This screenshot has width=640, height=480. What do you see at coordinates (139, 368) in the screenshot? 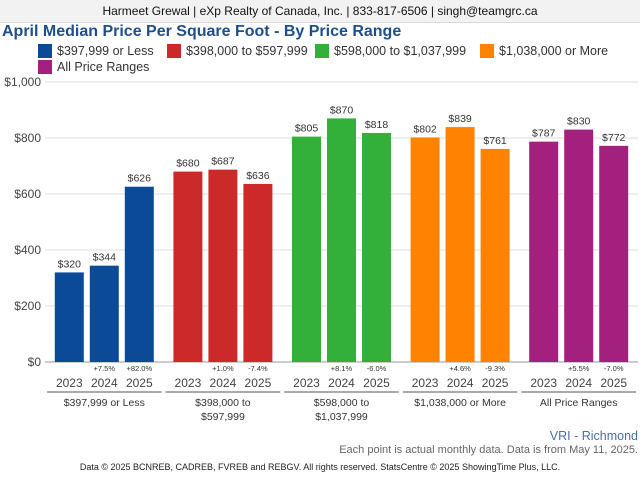
I see `percent-change-label: +82.0%` at bounding box center [139, 368].